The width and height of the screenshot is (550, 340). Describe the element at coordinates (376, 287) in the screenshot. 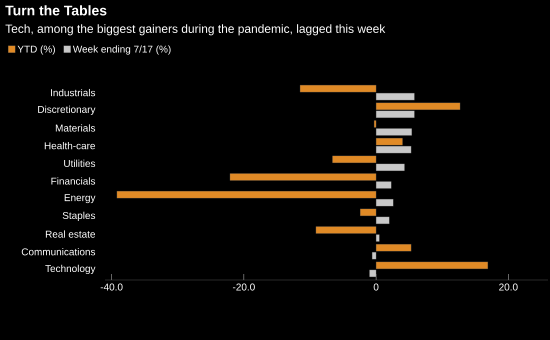

I see `x-tick-label: 0` at that location.